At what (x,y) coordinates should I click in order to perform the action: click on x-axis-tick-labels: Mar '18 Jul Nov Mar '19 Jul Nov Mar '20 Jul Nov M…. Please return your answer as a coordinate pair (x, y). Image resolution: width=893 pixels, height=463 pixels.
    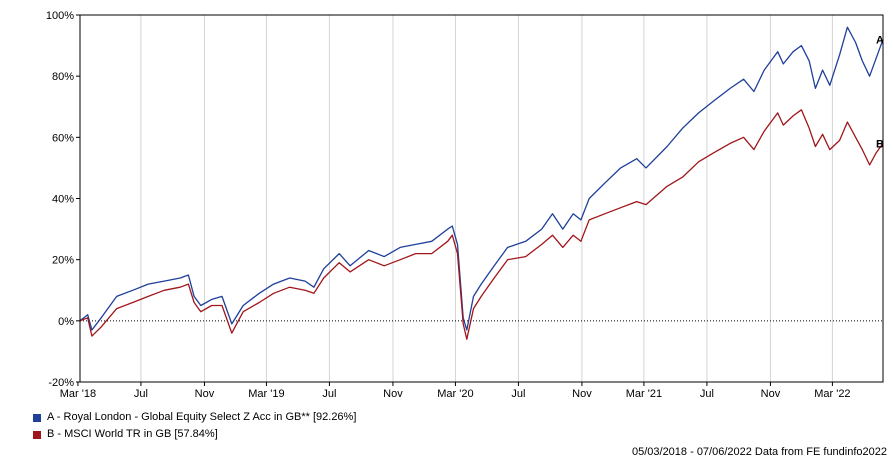
    Looking at the image, I should click on (455, 394).